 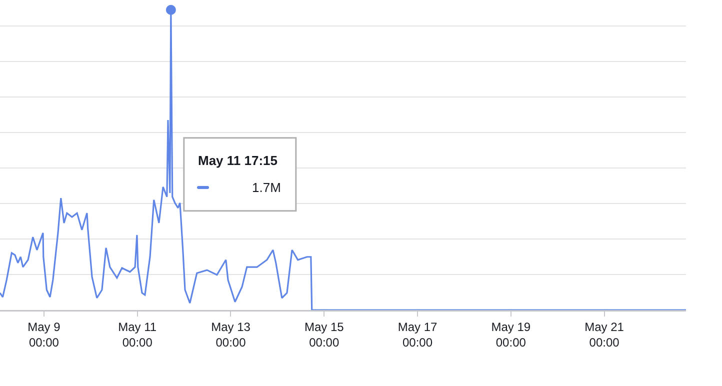 I want to click on x-tick-label: May 9 00:00, so click(x=44, y=335).